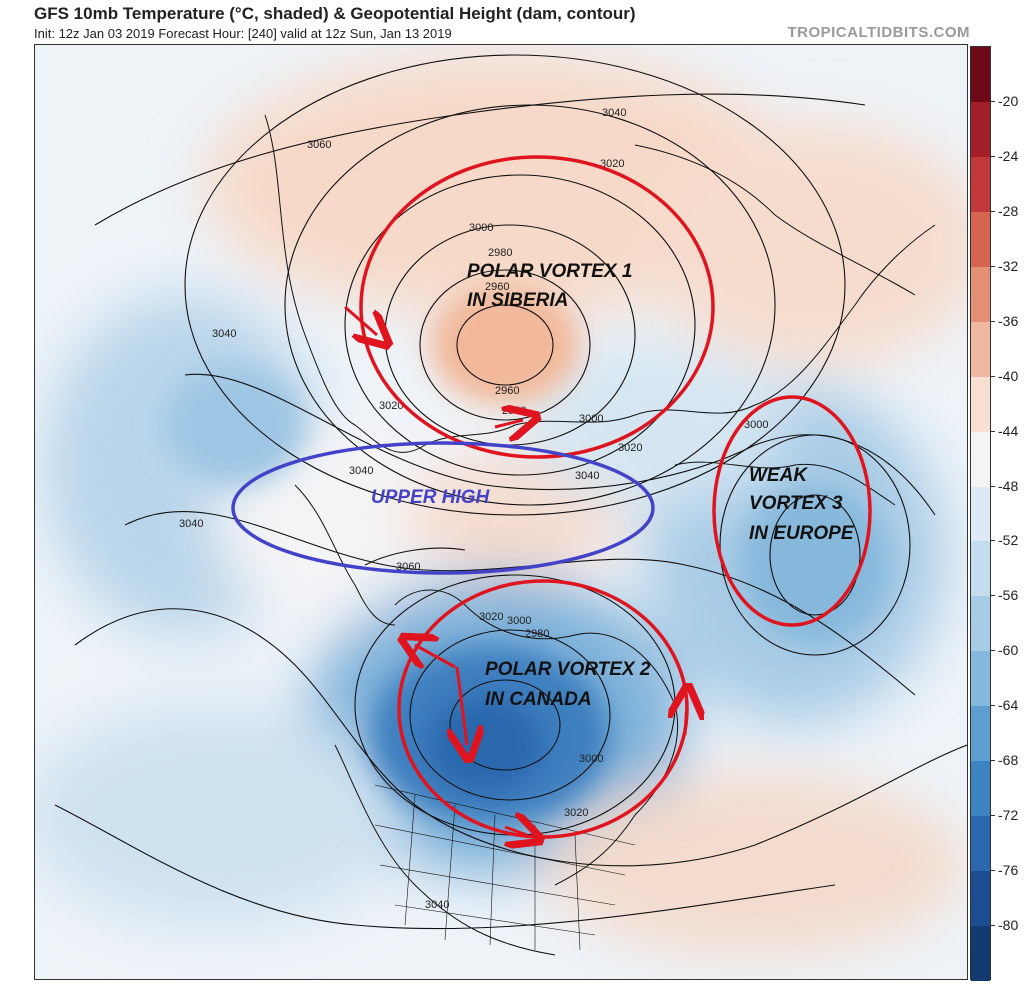 The image size is (1024, 1000). Describe the element at coordinates (1008, 100) in the screenshot. I see `colorbar-label: -20` at that location.